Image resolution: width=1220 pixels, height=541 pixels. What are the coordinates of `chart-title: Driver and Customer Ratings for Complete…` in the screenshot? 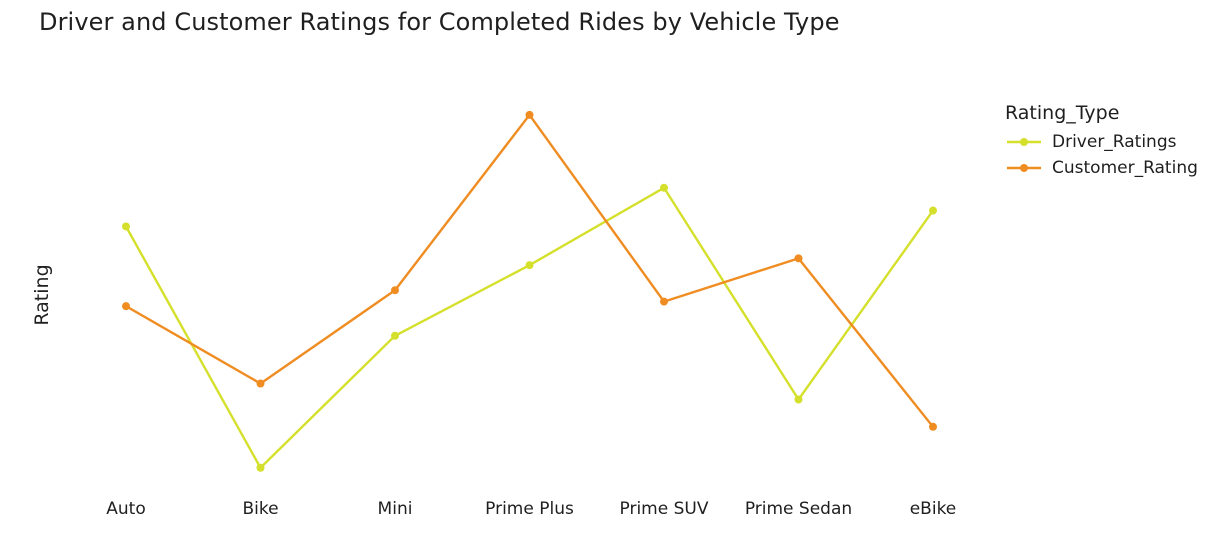 It's located at (439, 22).